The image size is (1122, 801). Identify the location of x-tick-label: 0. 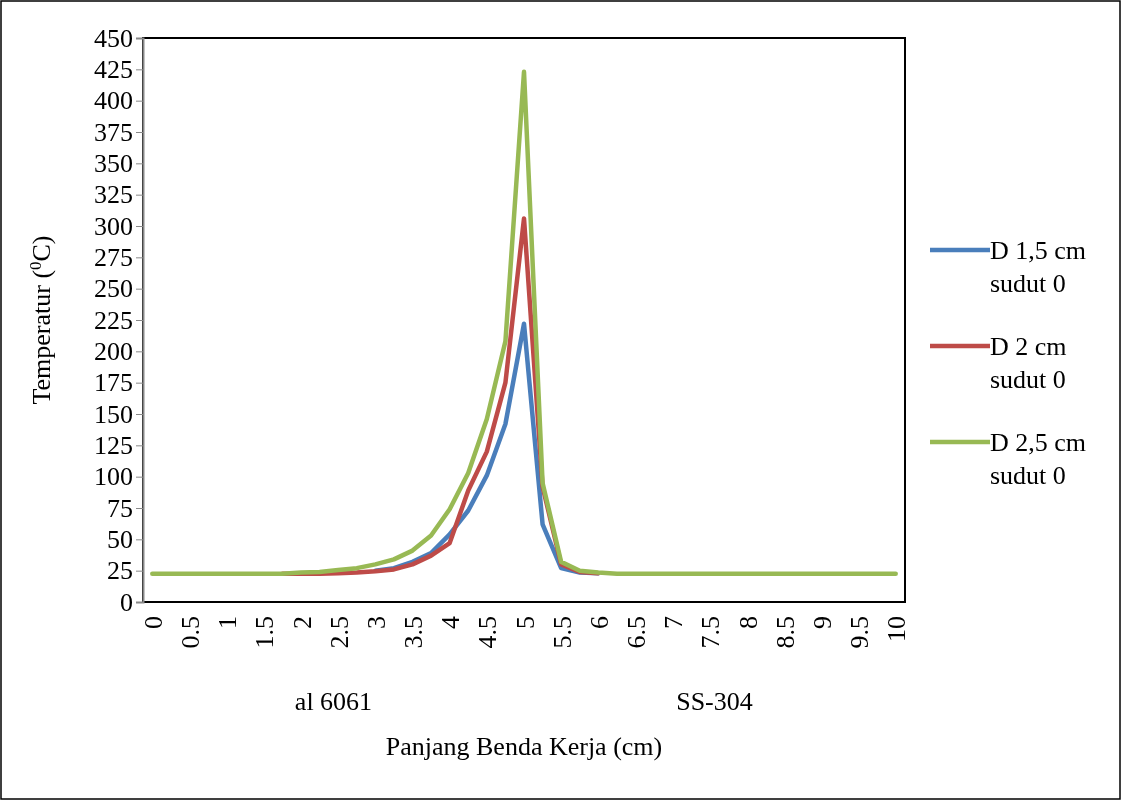
(153, 622).